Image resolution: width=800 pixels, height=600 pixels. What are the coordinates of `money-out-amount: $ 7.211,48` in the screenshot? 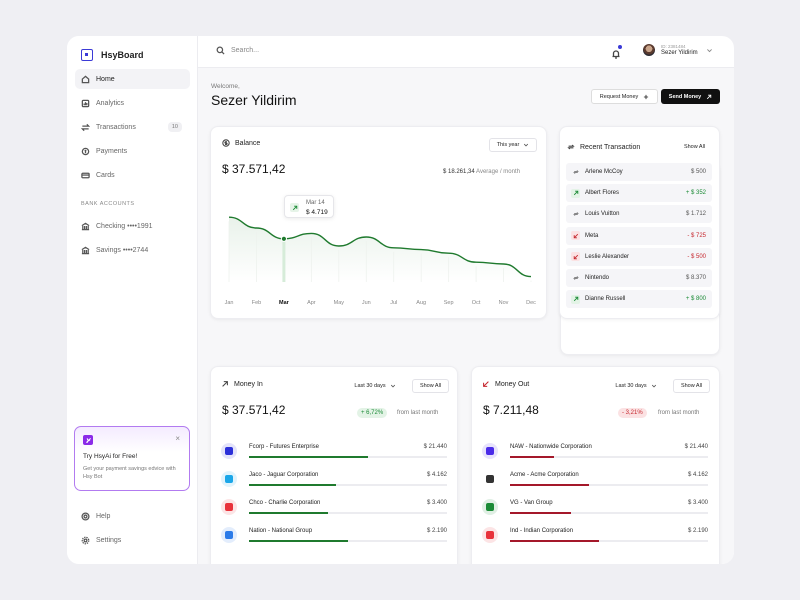 It's located at (511, 410).